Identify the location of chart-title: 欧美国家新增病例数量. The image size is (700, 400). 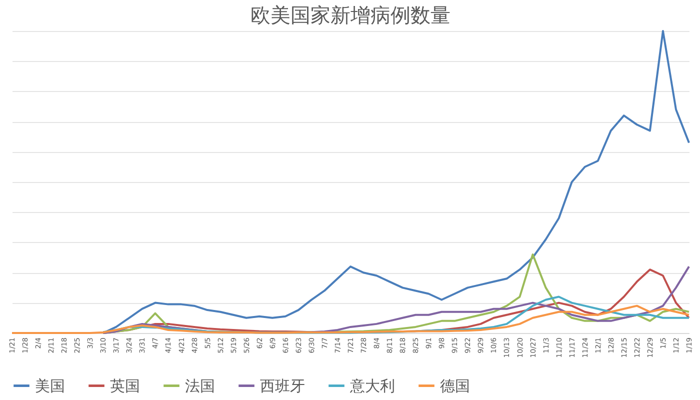
(350, 15).